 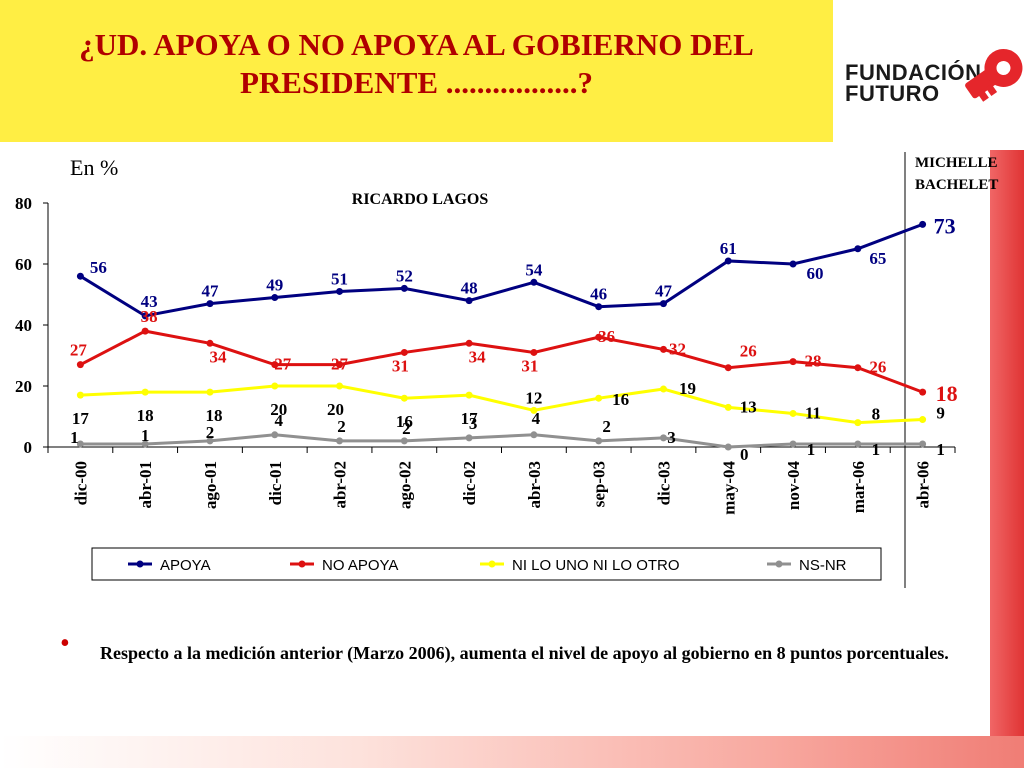 I want to click on key-logo-icon, so click(x=994, y=75).